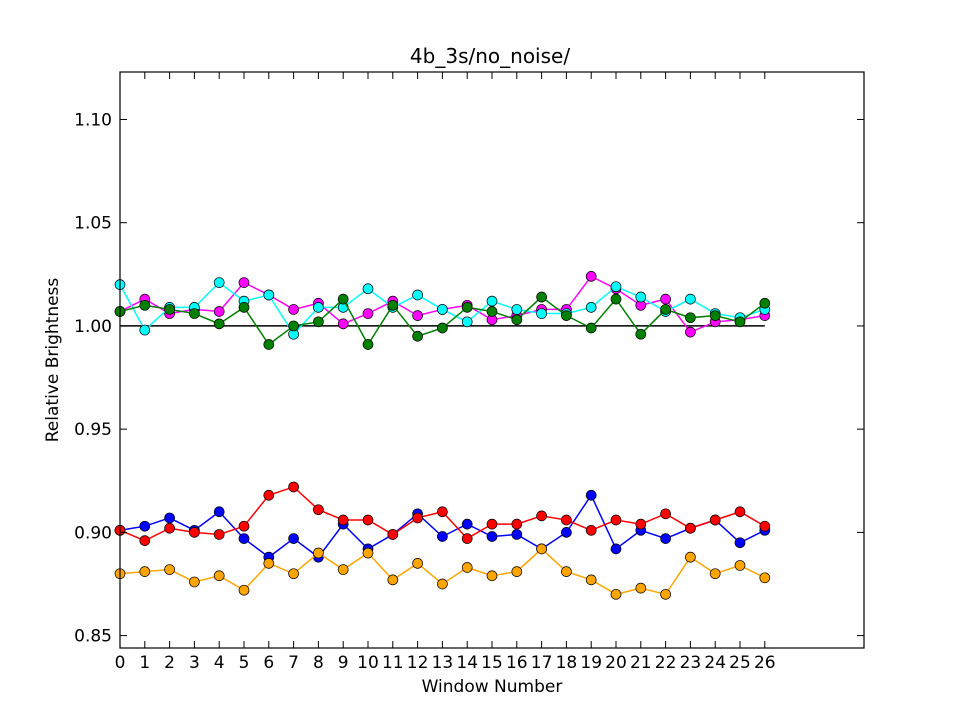  Describe the element at coordinates (492, 687) in the screenshot. I see `x-axis-label: Window Number` at that location.